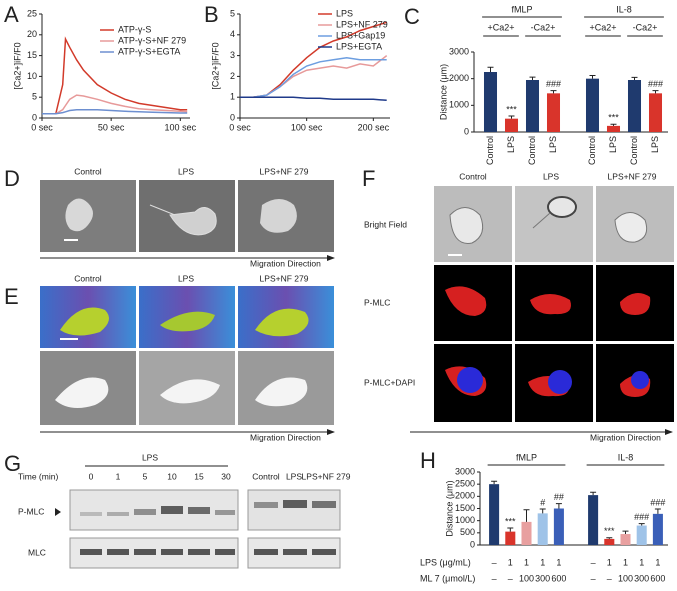  I want to click on time-label: Time (min), so click(38, 476).